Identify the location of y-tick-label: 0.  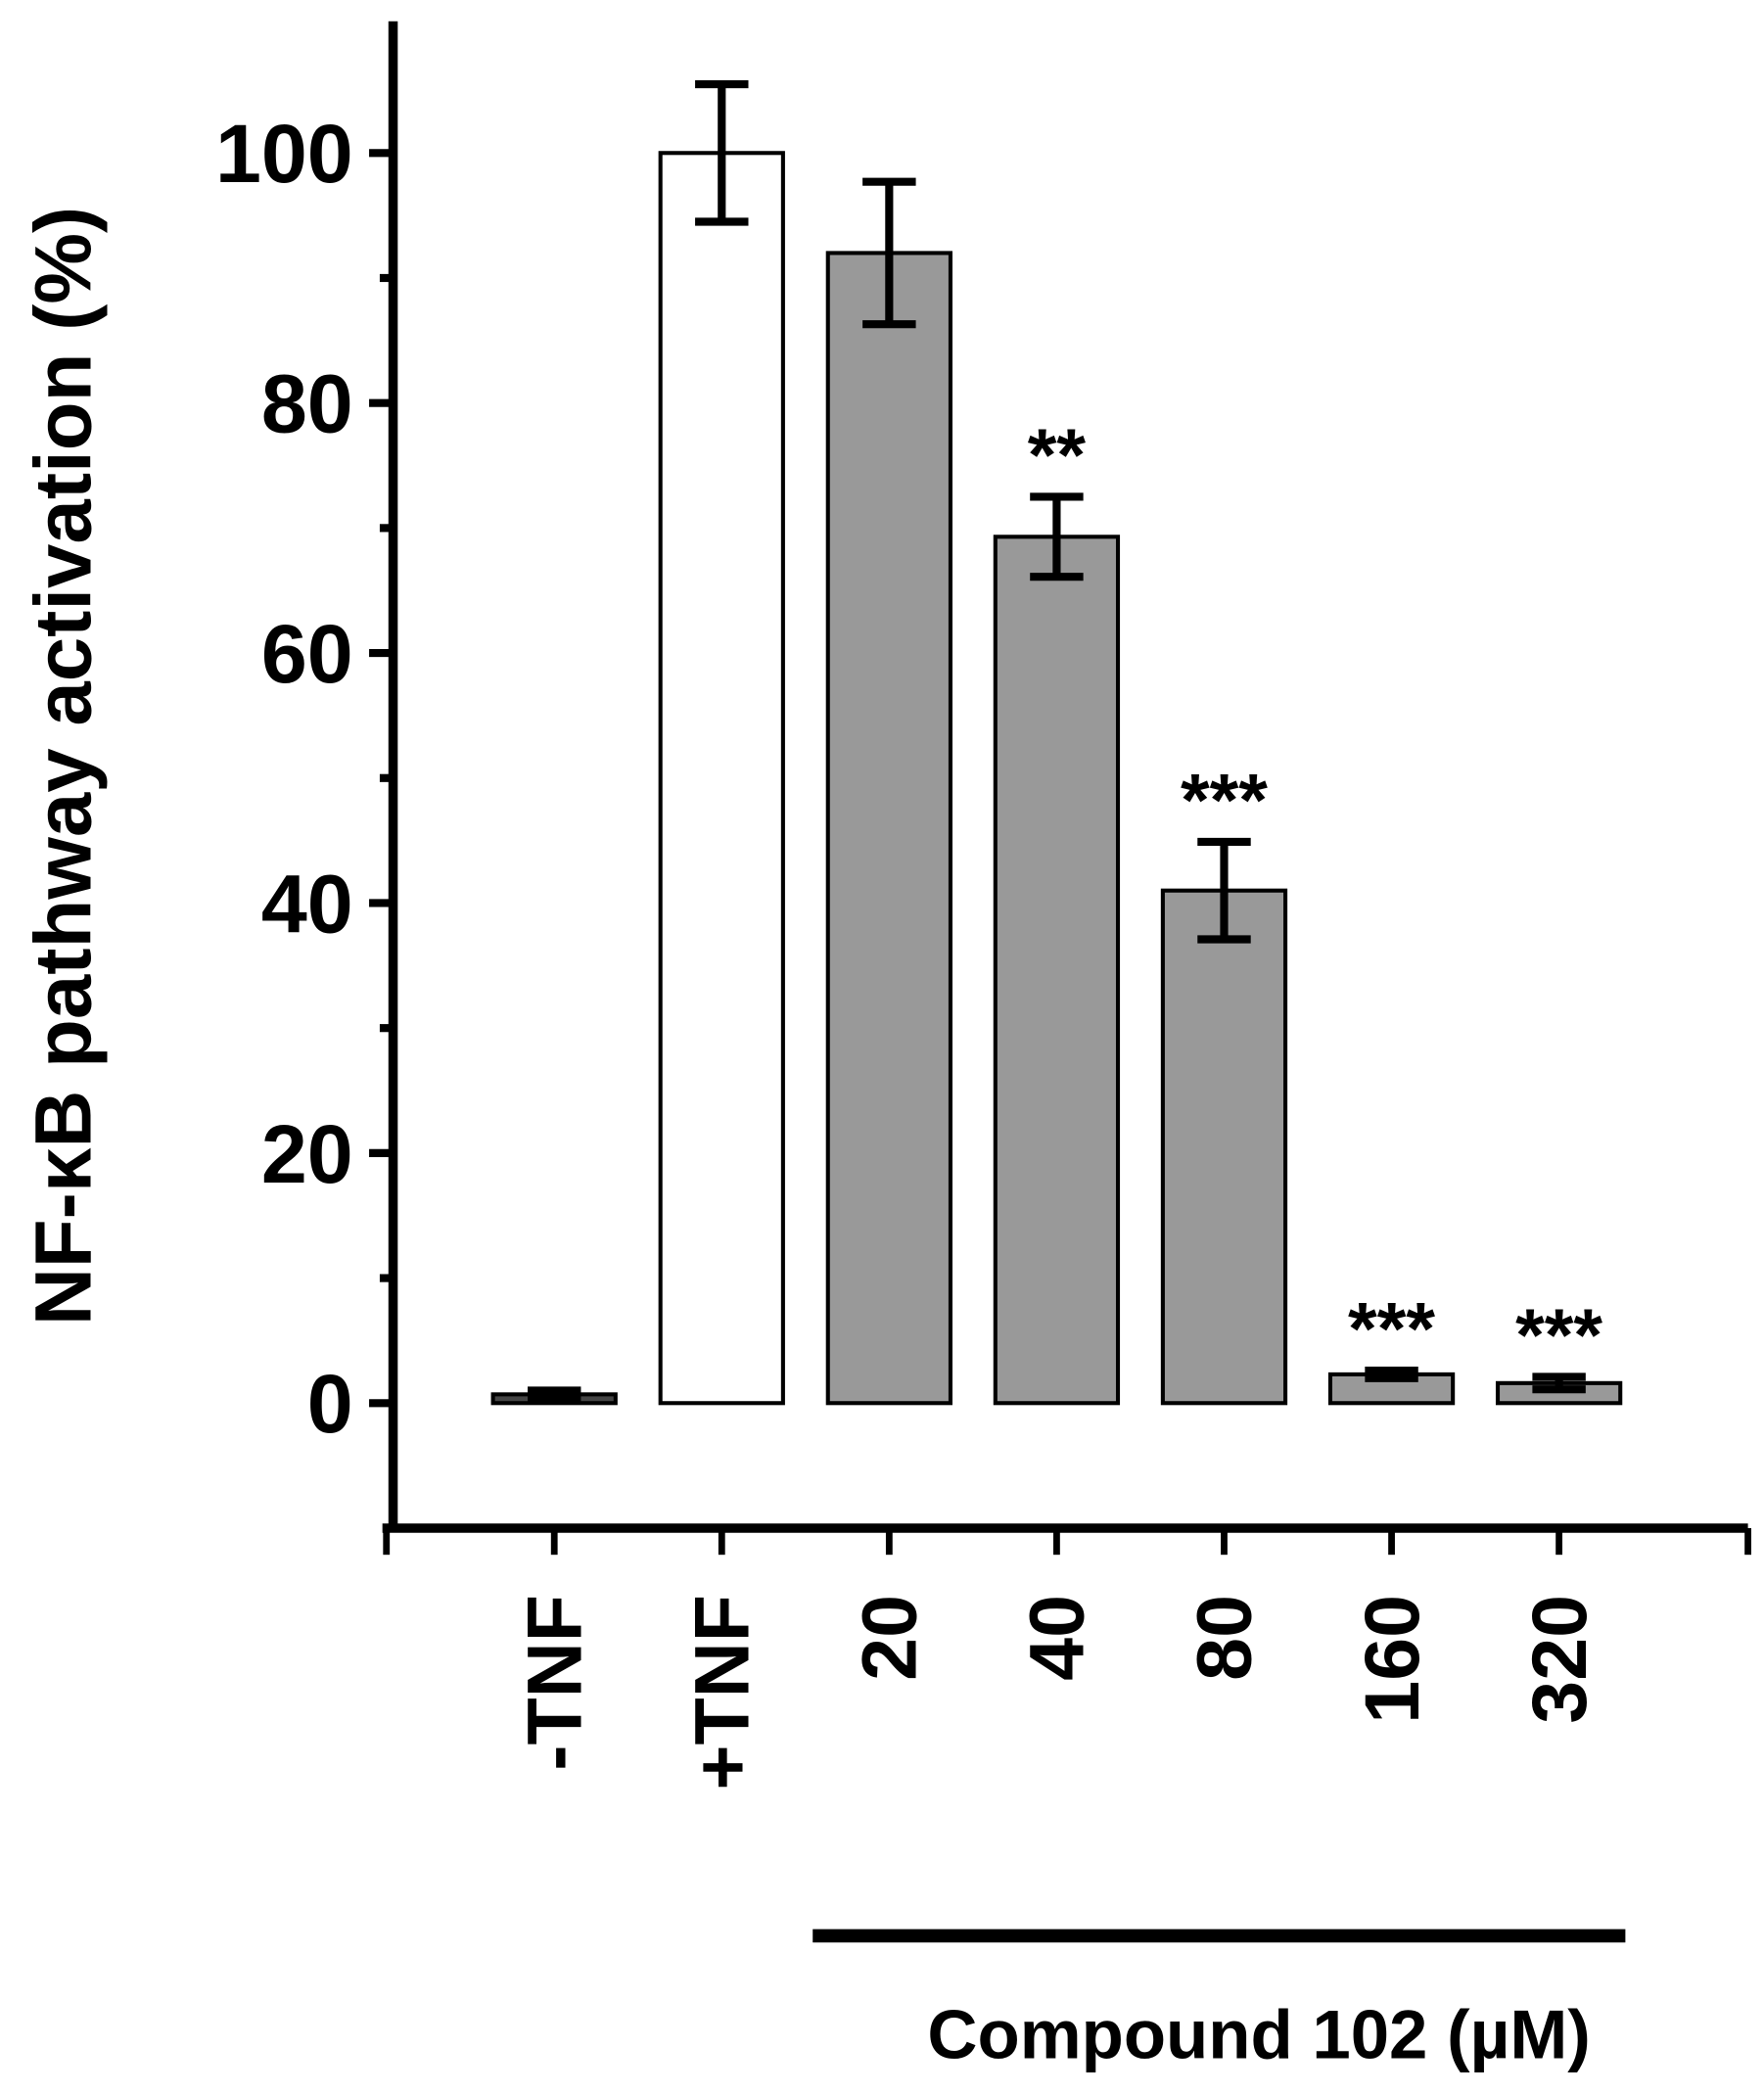
(330, 1404).